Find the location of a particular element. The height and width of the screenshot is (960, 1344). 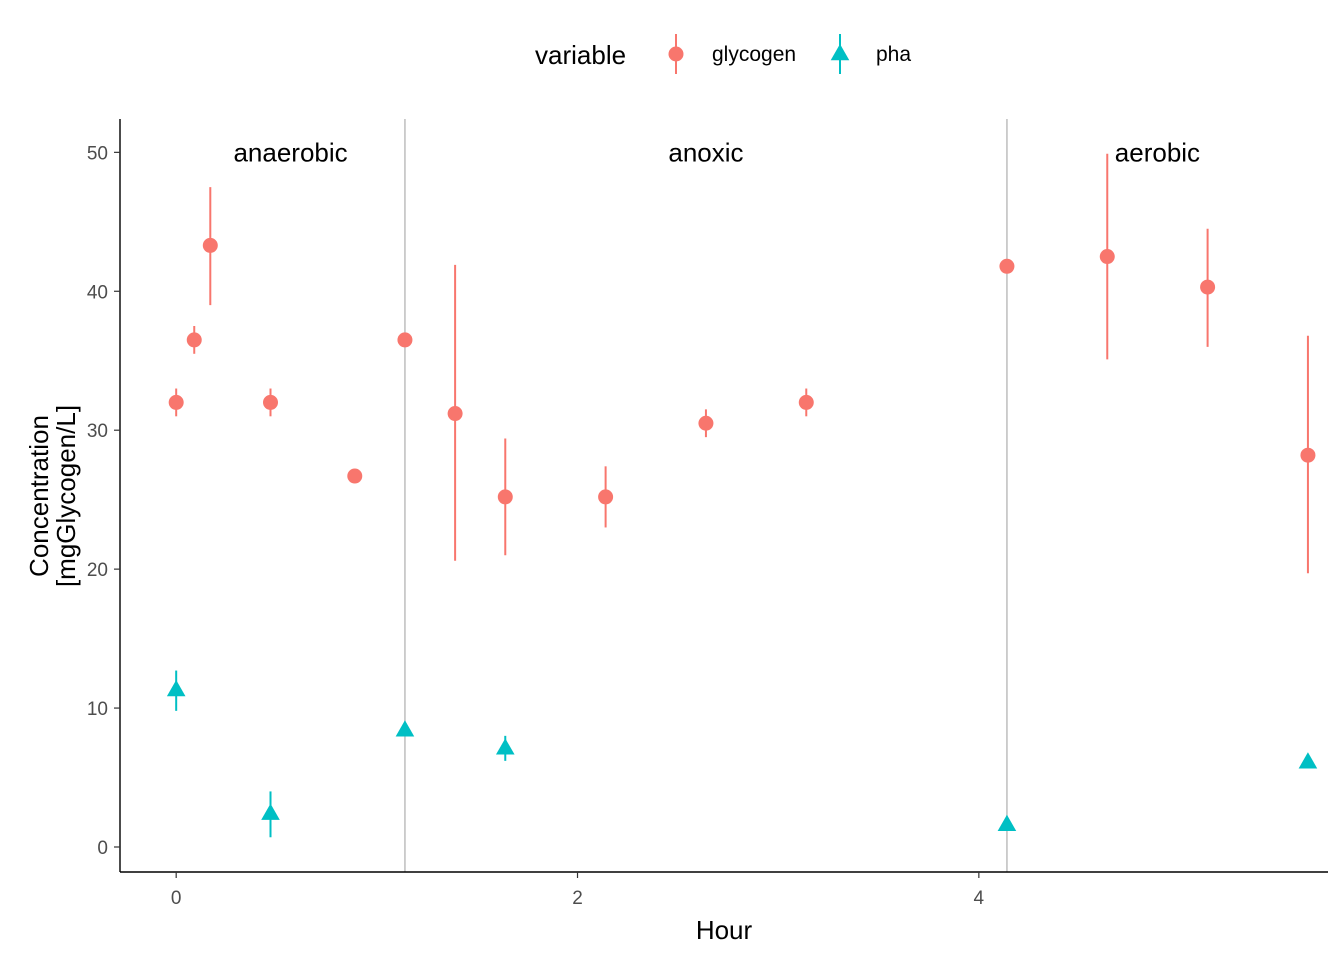

legend: variable glycogen pha is located at coordinates (723, 54).